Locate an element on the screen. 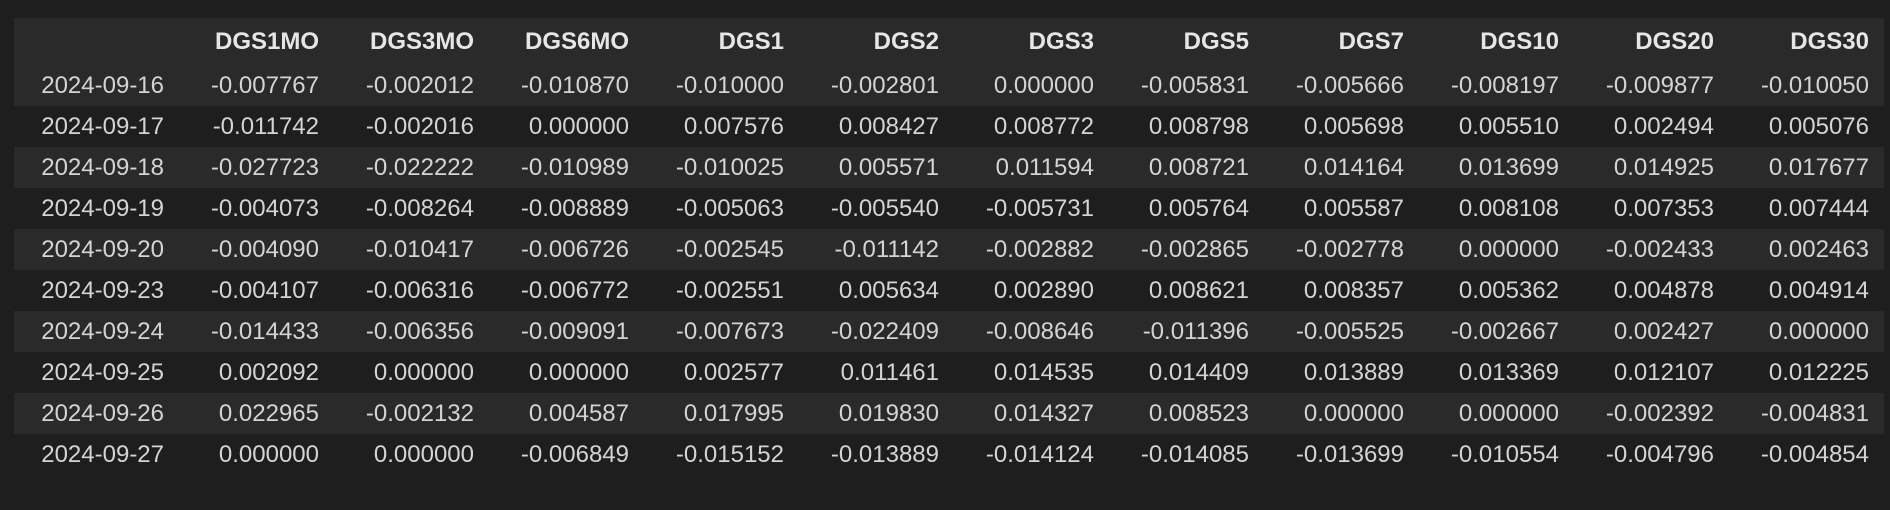  table-cell: 0.008108 is located at coordinates (1508, 208).